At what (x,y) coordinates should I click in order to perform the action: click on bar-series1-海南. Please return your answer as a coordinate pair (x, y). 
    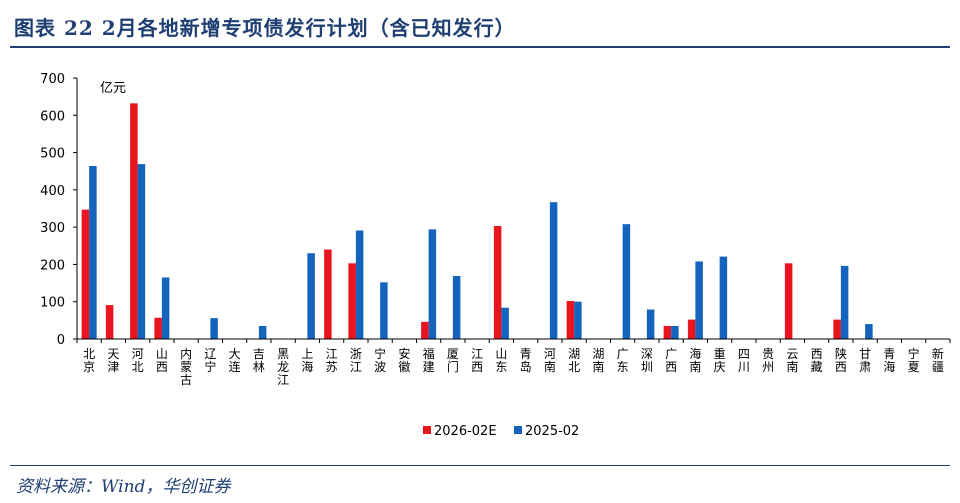
    Looking at the image, I should click on (691, 329).